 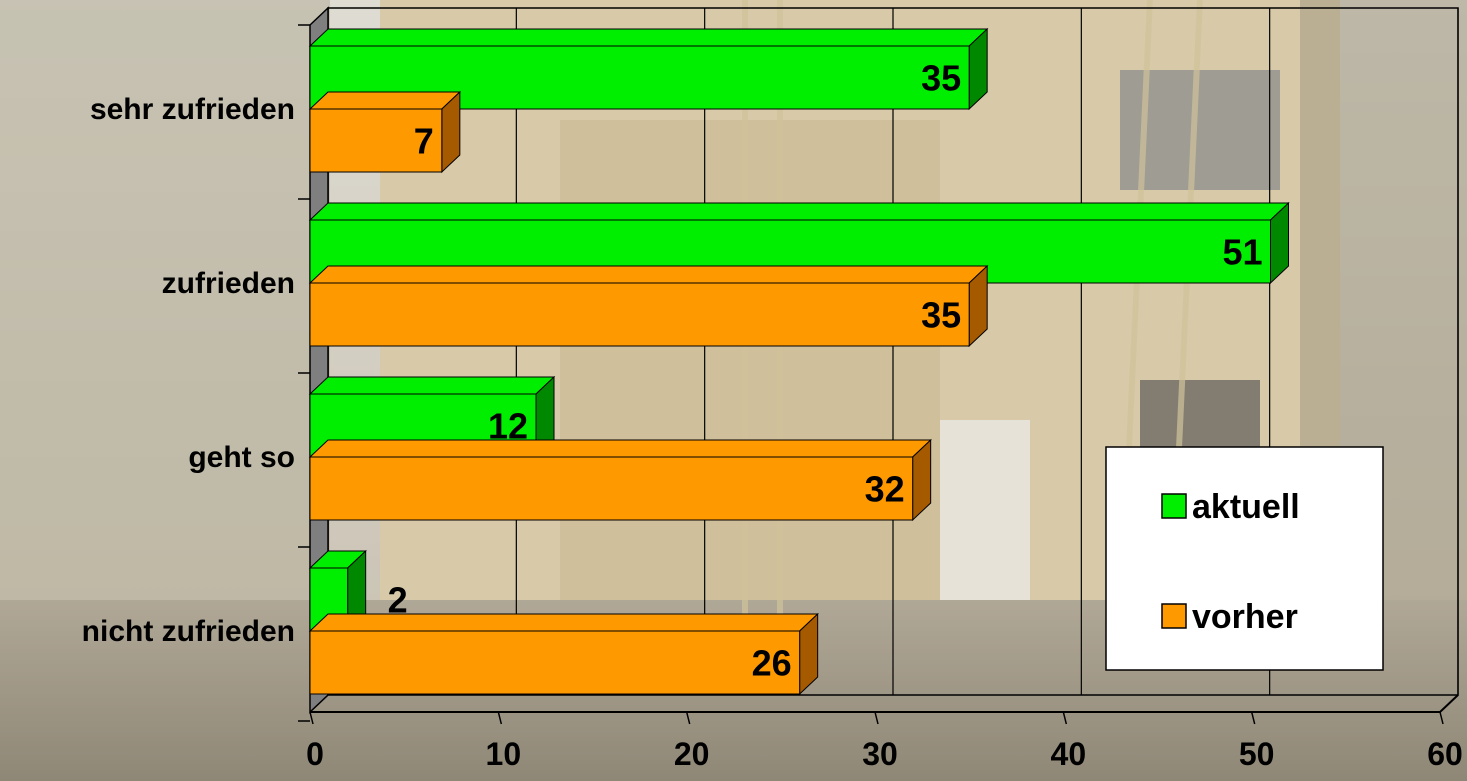 I want to click on legend-swatch-aktuell, so click(x=1174, y=506).